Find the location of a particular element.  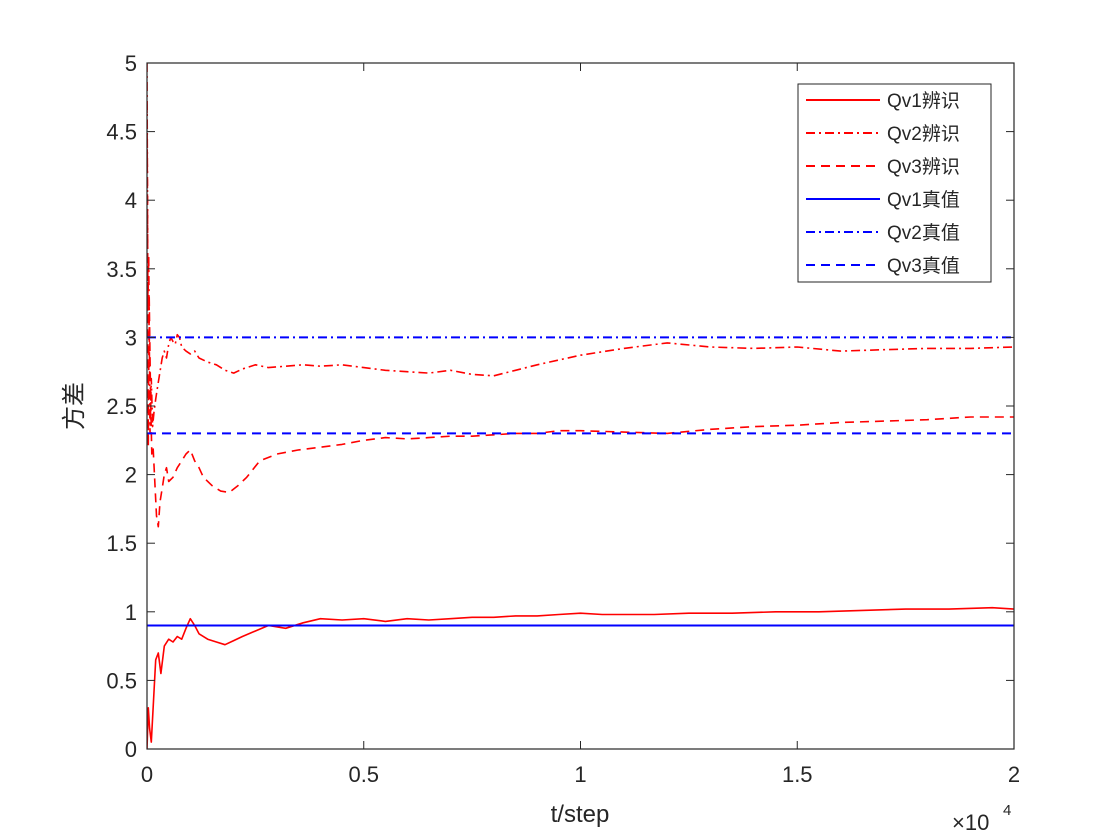

x-exponent-power: 4 is located at coordinates (1007, 810).